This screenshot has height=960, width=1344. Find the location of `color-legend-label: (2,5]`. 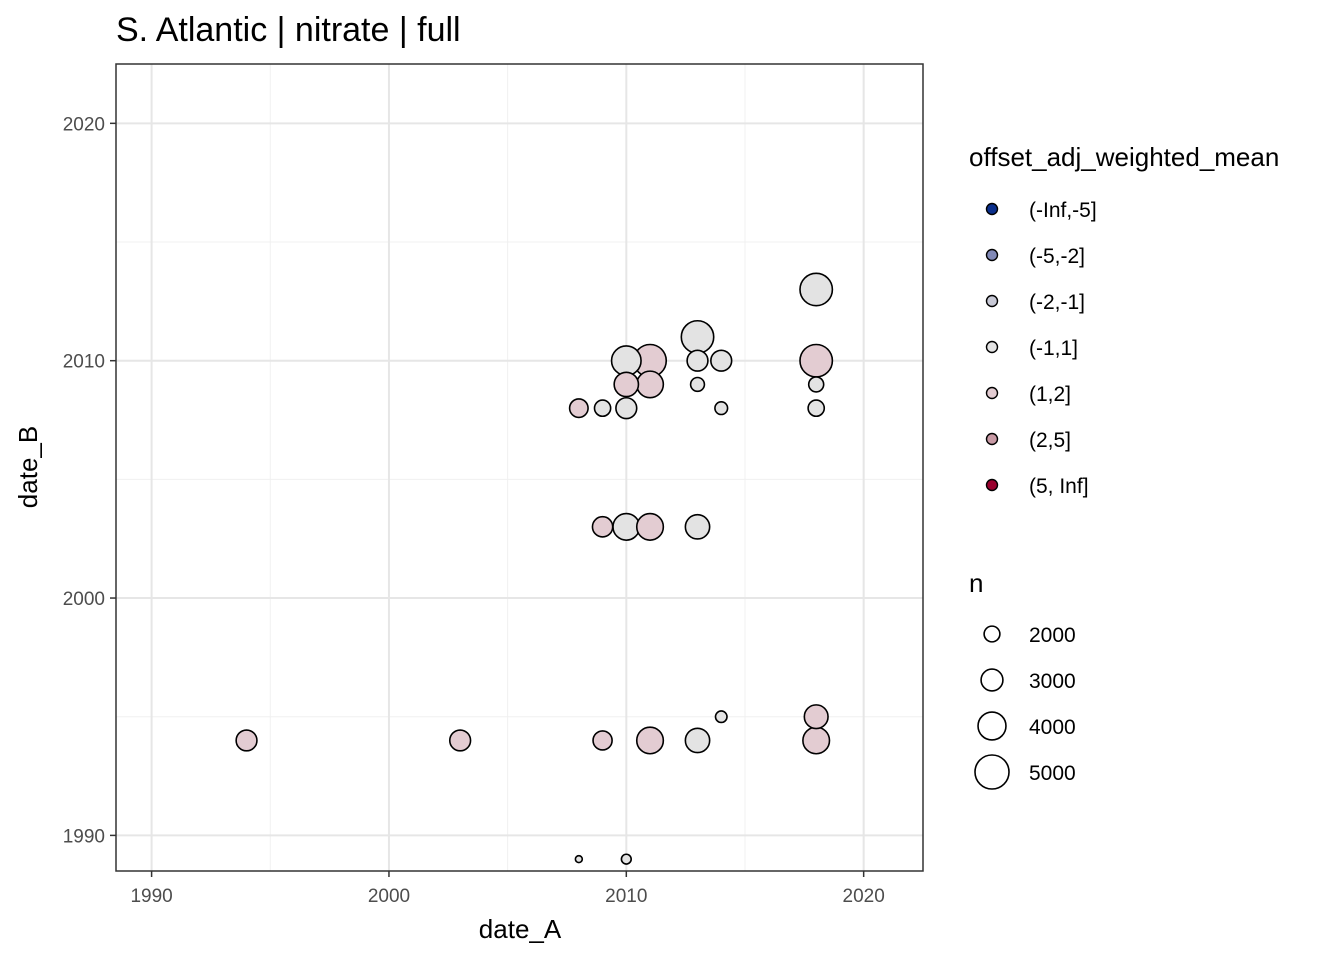

color-legend-label: (2,5] is located at coordinates (1050, 440).